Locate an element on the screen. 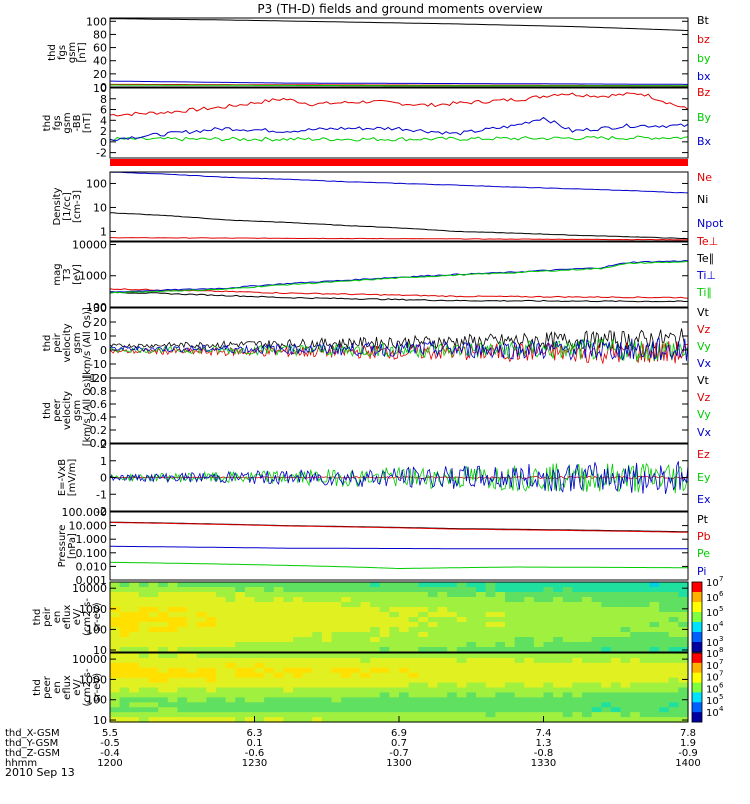 Image resolution: width=750 pixels, height=804 pixels. legend-entry: Te∥ is located at coordinates (705, 258).